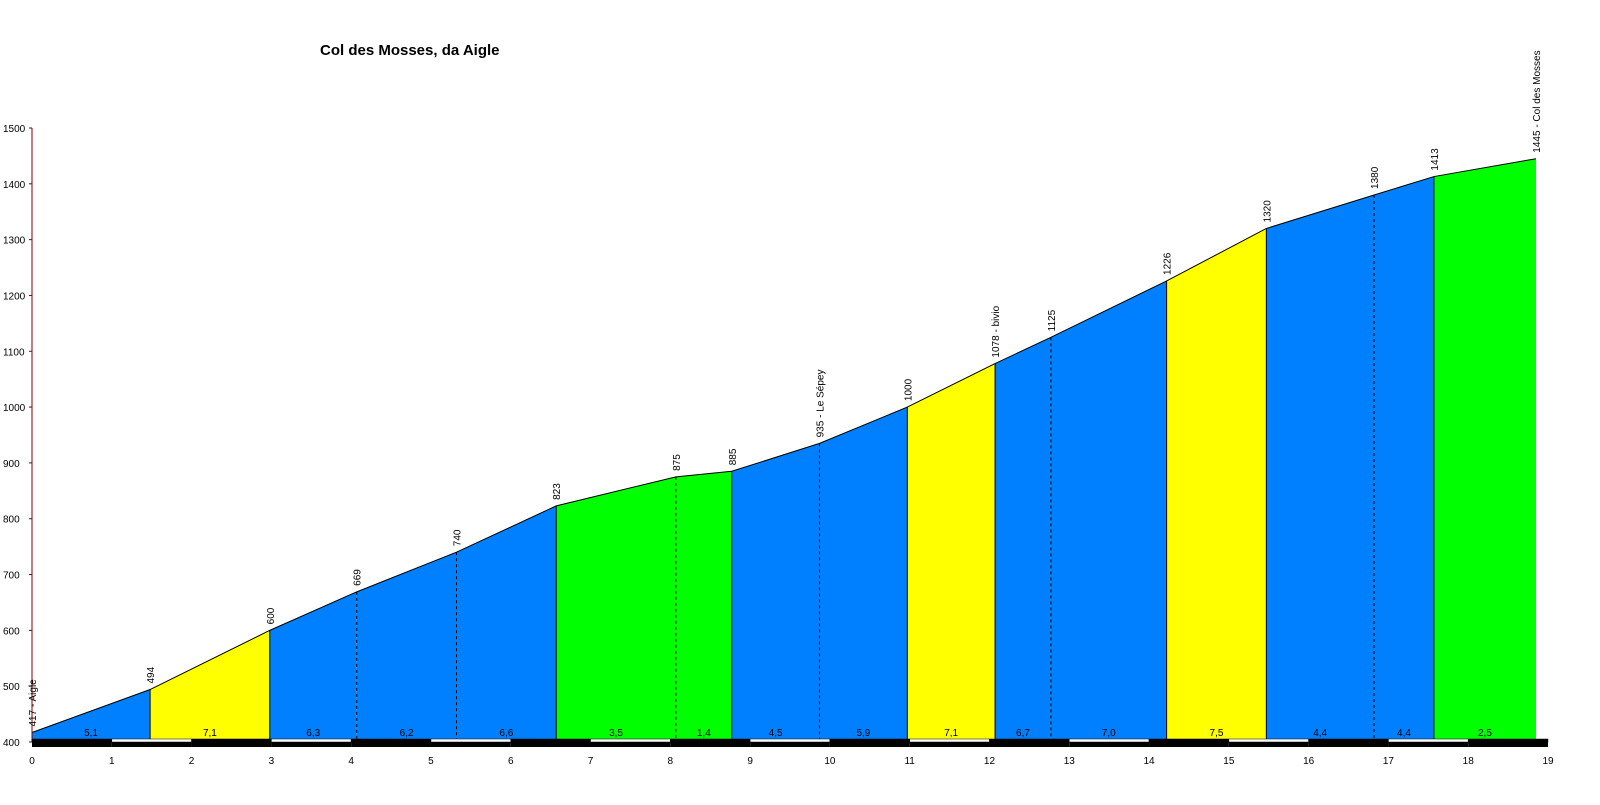 The width and height of the screenshot is (1600, 805). What do you see at coordinates (431, 761) in the screenshot?
I see `x-tick-label: 5` at bounding box center [431, 761].